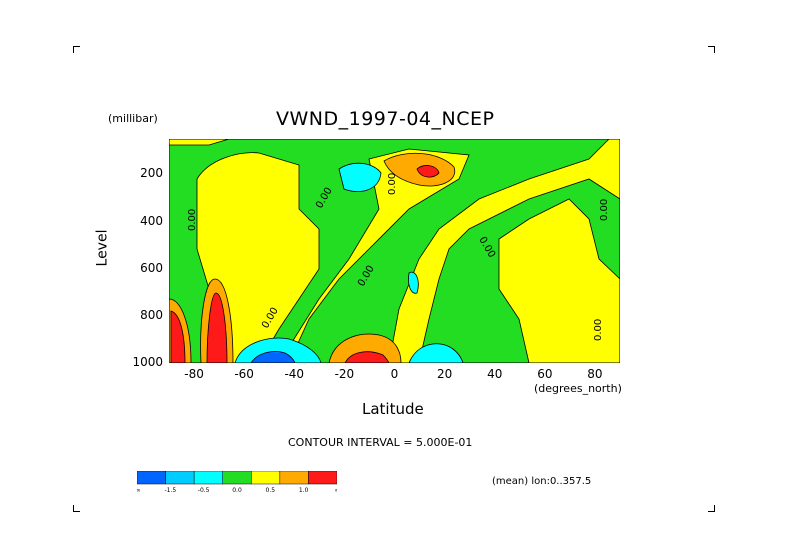 The height and width of the screenshot is (558, 789). What do you see at coordinates (194, 374) in the screenshot?
I see `x-tick-label: -80` at bounding box center [194, 374].